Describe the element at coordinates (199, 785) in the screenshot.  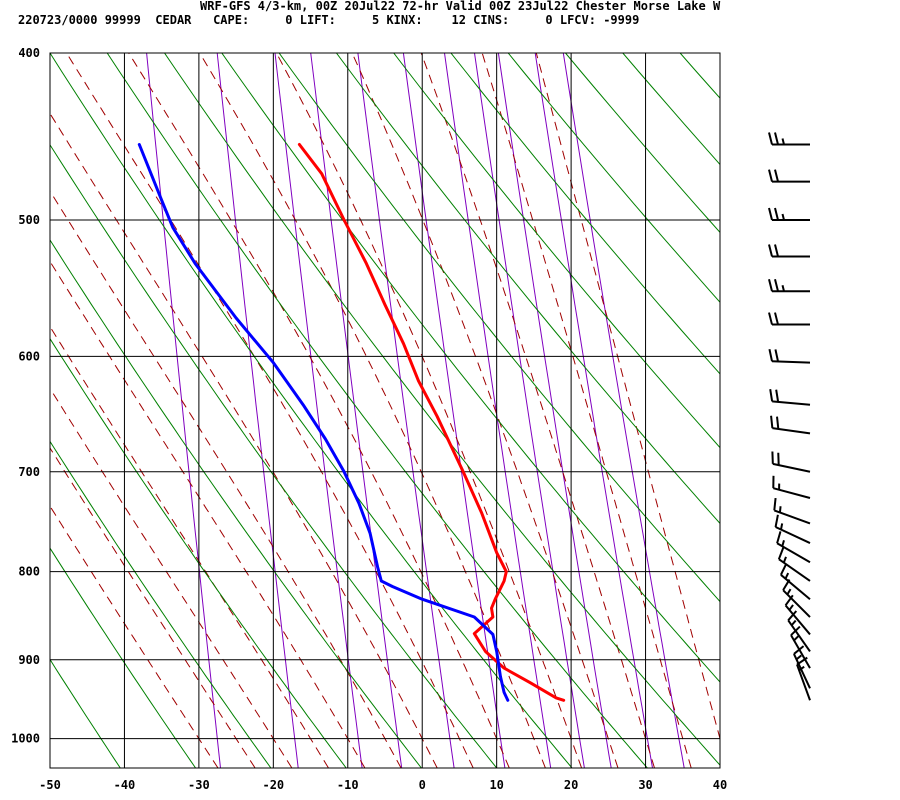
I see `temperature-tick-label: -30` at that location.